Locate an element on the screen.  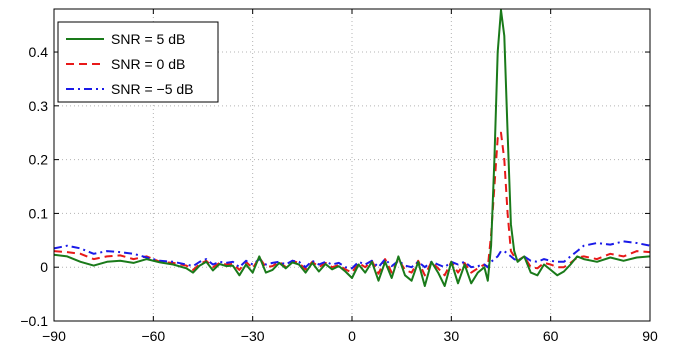
y-tick-label: 0.4 is located at coordinates (39, 52).